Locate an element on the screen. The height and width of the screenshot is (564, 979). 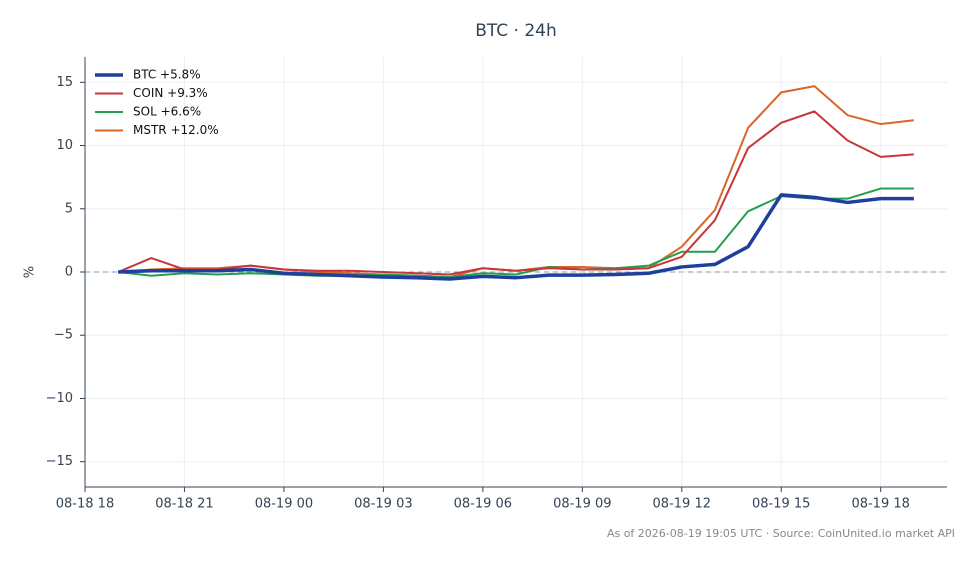
y-tick-label: −10 is located at coordinates (59, 398).